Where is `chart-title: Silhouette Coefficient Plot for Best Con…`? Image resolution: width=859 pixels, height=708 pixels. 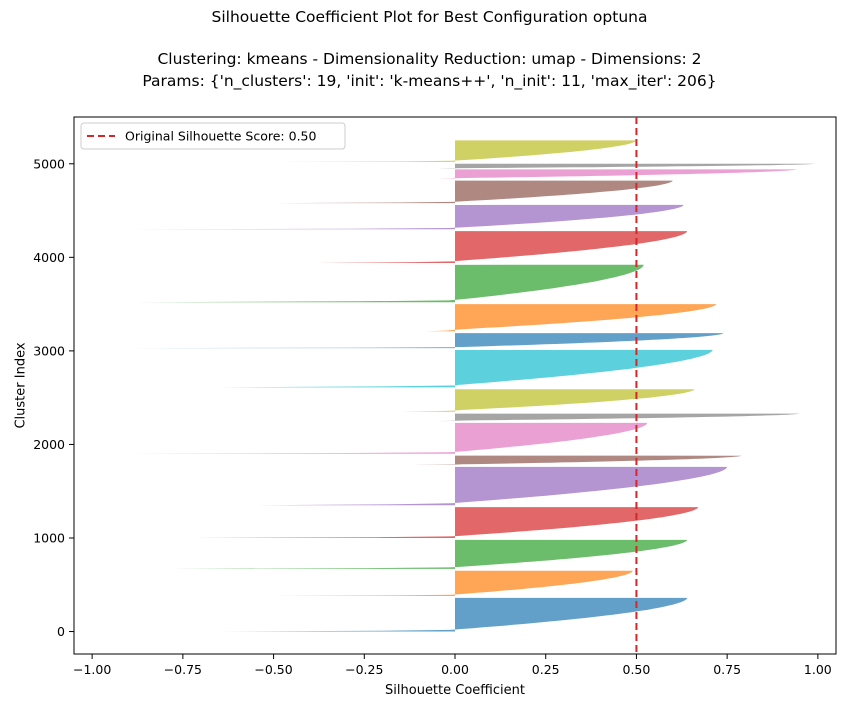
chart-title: Silhouette Coefficient Plot for Best Con… is located at coordinates (429, 17).